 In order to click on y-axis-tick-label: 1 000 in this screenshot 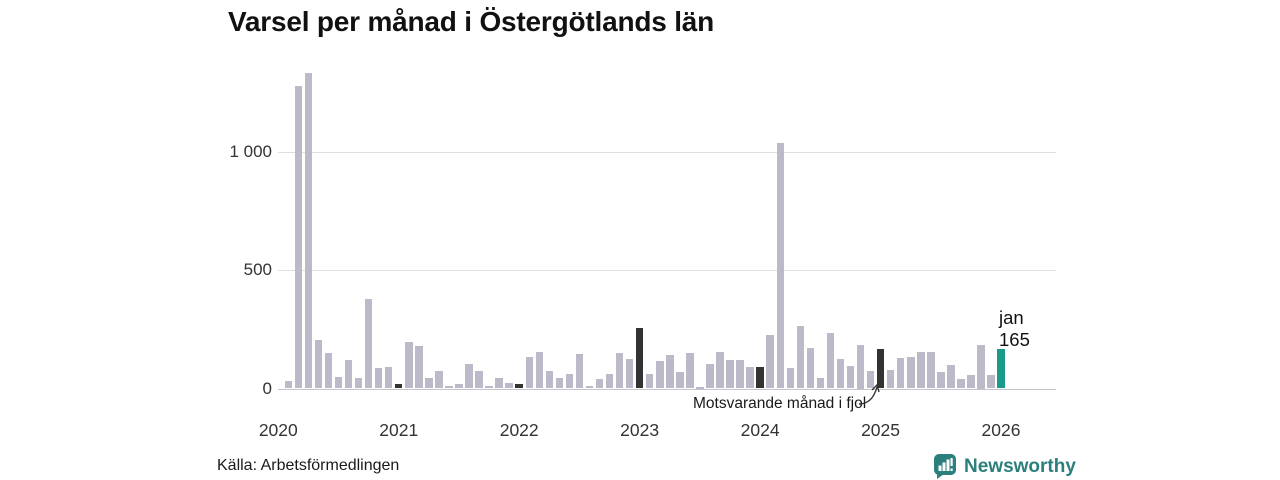, I will do `click(250, 151)`.